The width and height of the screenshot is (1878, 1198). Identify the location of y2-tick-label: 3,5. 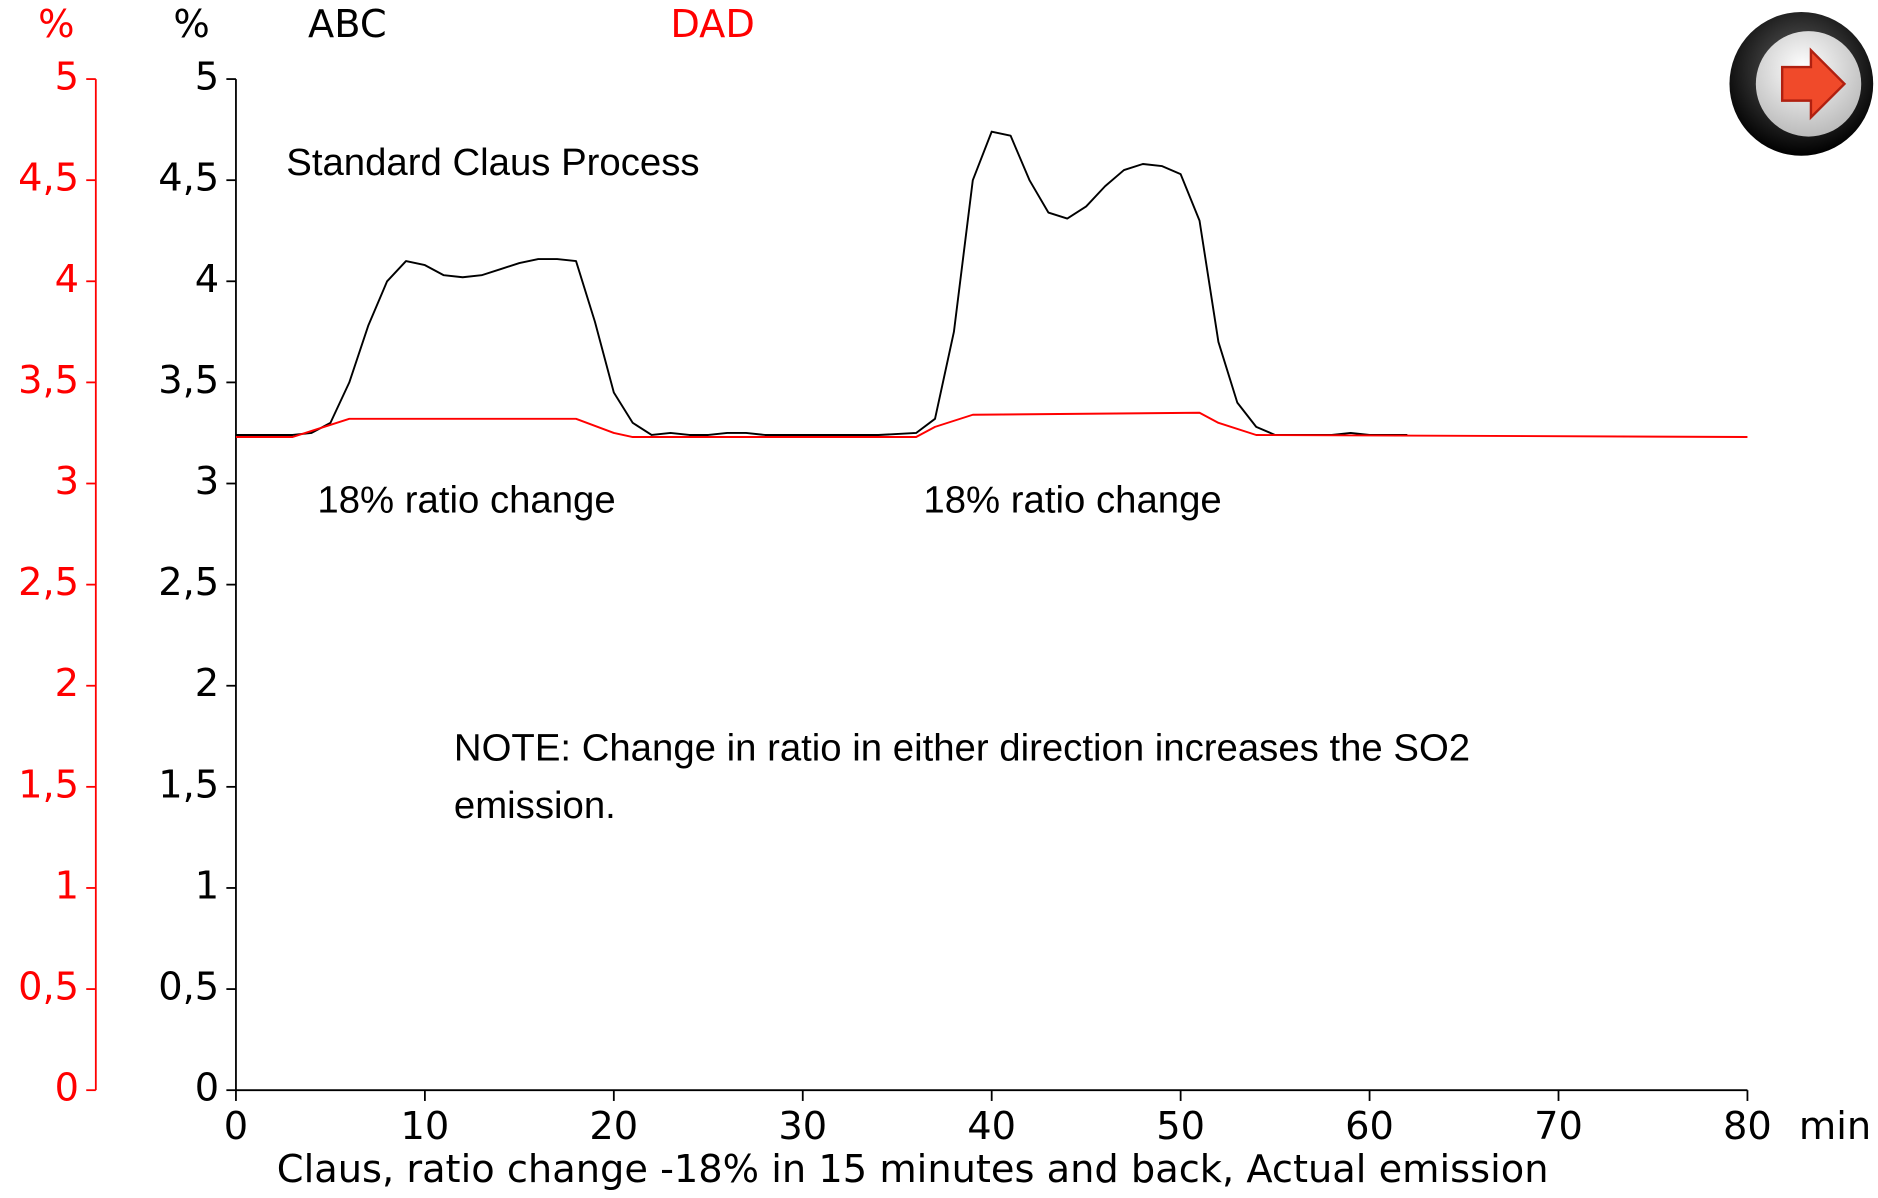
(48, 380).